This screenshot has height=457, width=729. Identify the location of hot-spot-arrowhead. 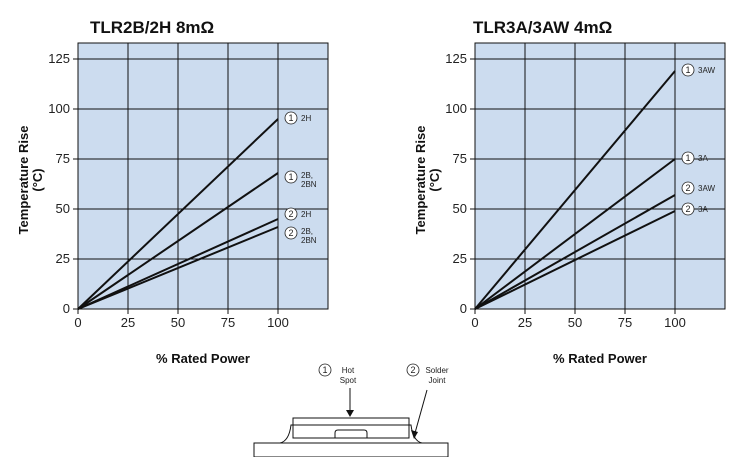
(350, 413).